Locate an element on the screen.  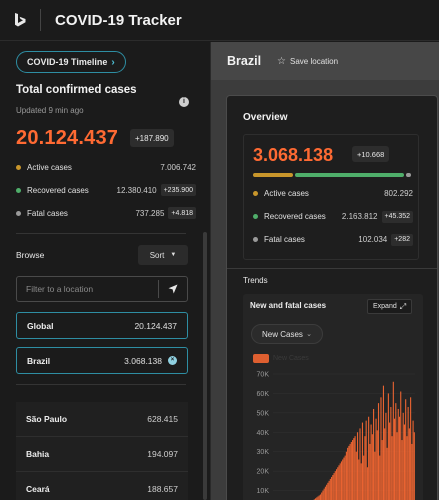
navigate-location-icon is located at coordinates (173, 289).